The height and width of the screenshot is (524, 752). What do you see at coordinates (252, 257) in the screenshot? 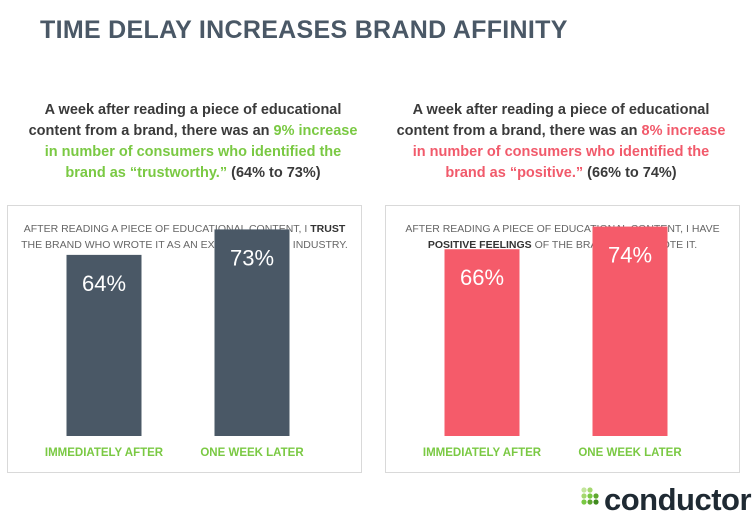
I see `bar-value-label: 73%` at bounding box center [252, 257].